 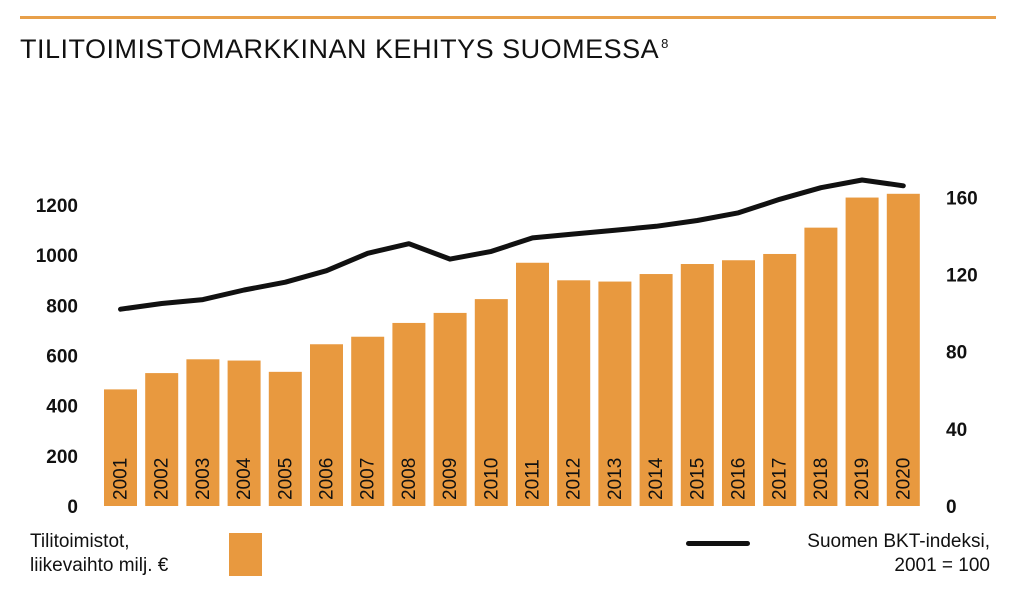 I want to click on left-tick-label: 600, so click(x=62, y=357).